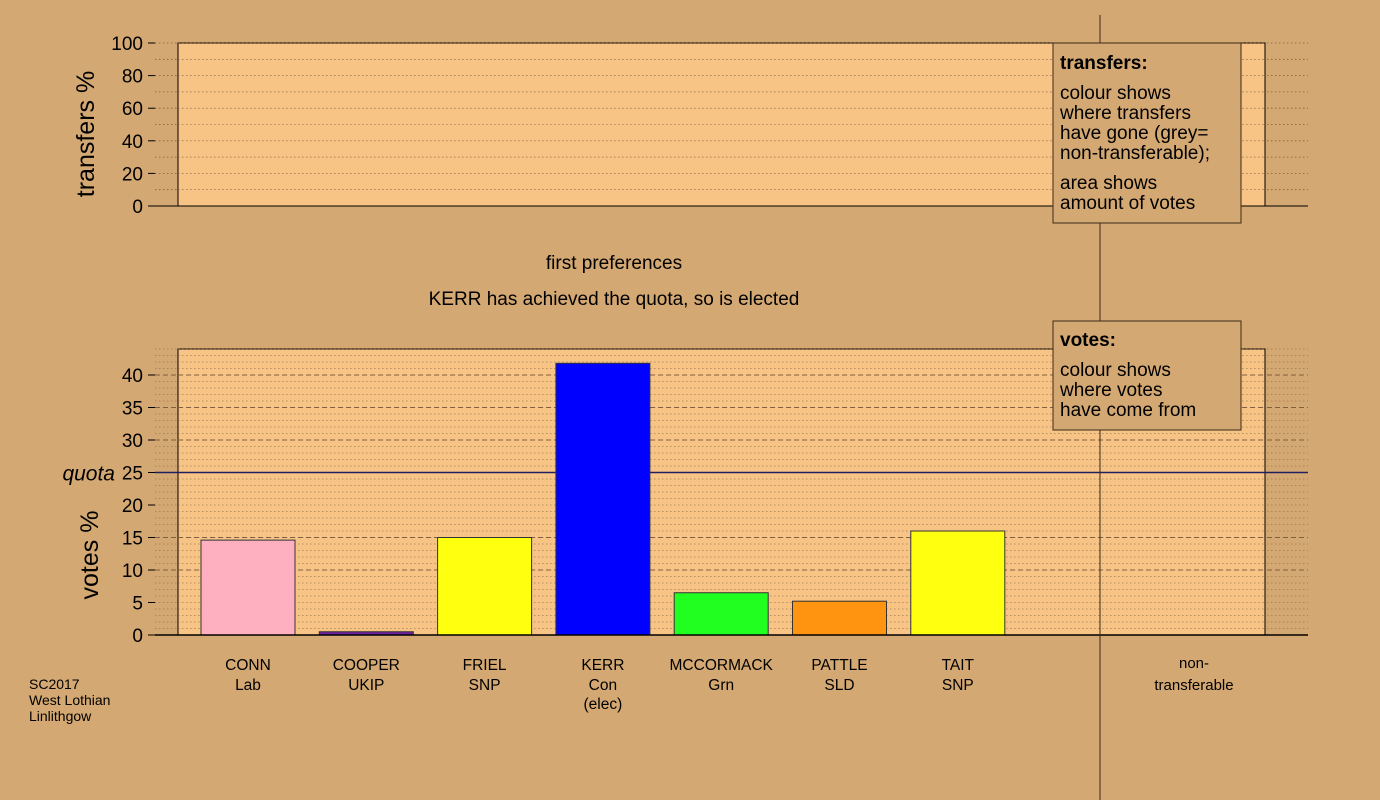 This screenshot has width=1380, height=800. I want to click on transfers-y-tick-label: 100, so click(127, 44).